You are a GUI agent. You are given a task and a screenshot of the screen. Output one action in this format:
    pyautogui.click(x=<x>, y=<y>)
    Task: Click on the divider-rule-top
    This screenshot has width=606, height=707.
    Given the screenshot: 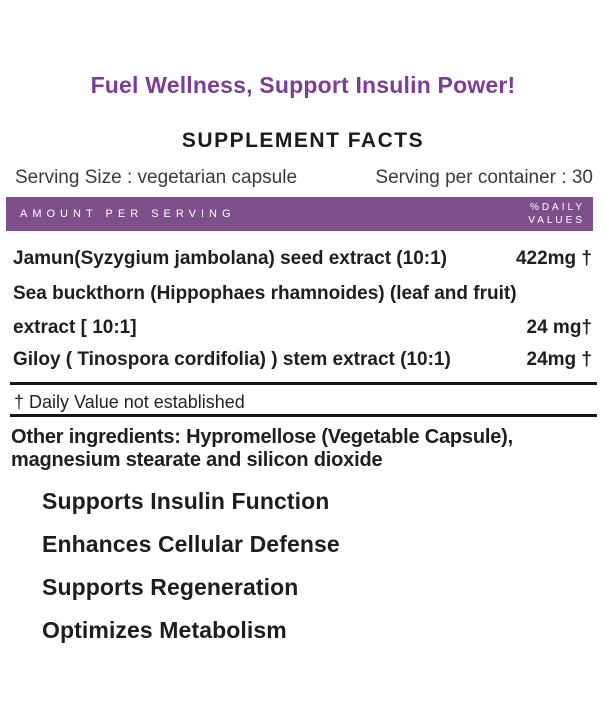 What is the action you would take?
    pyautogui.click(x=303, y=383)
    